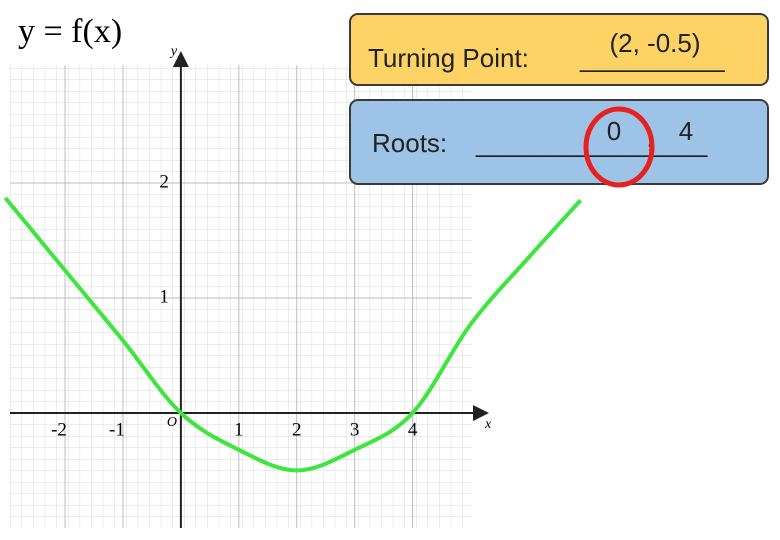  I want to click on roots-box, so click(559, 142).